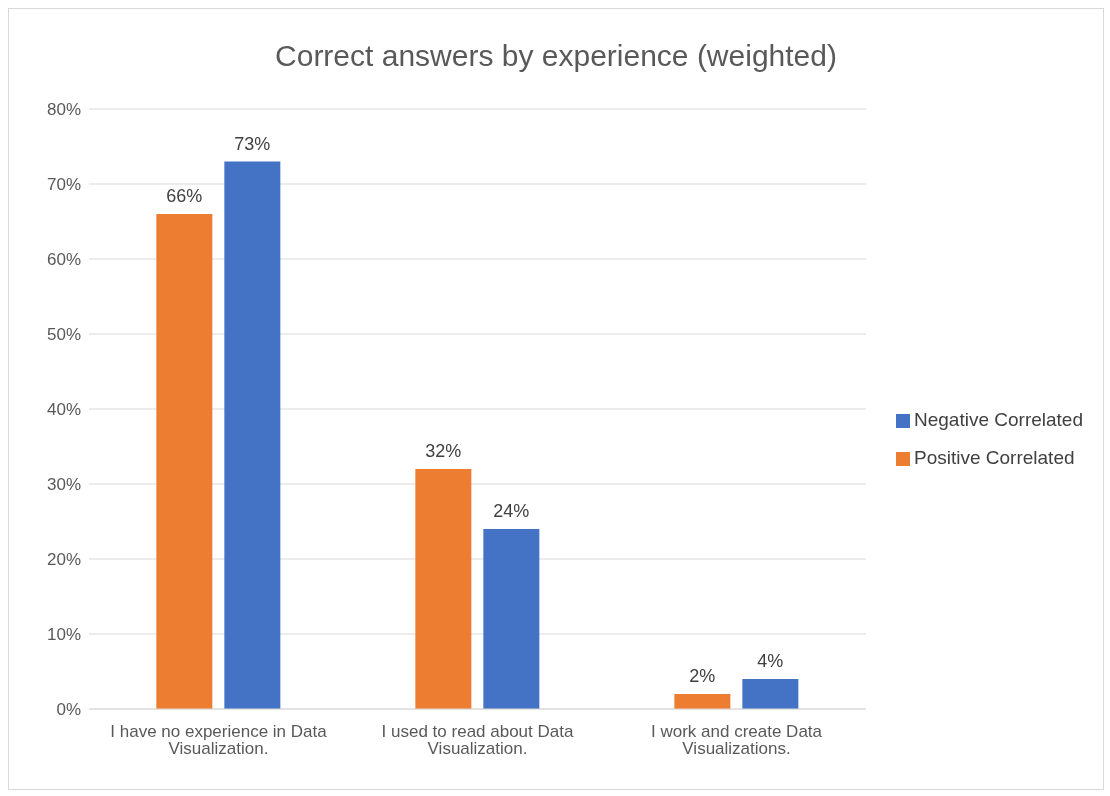 Image resolution: width=1110 pixels, height=796 pixels. Describe the element at coordinates (998, 419) in the screenshot. I see `legend-label: Negative Correlated` at that location.